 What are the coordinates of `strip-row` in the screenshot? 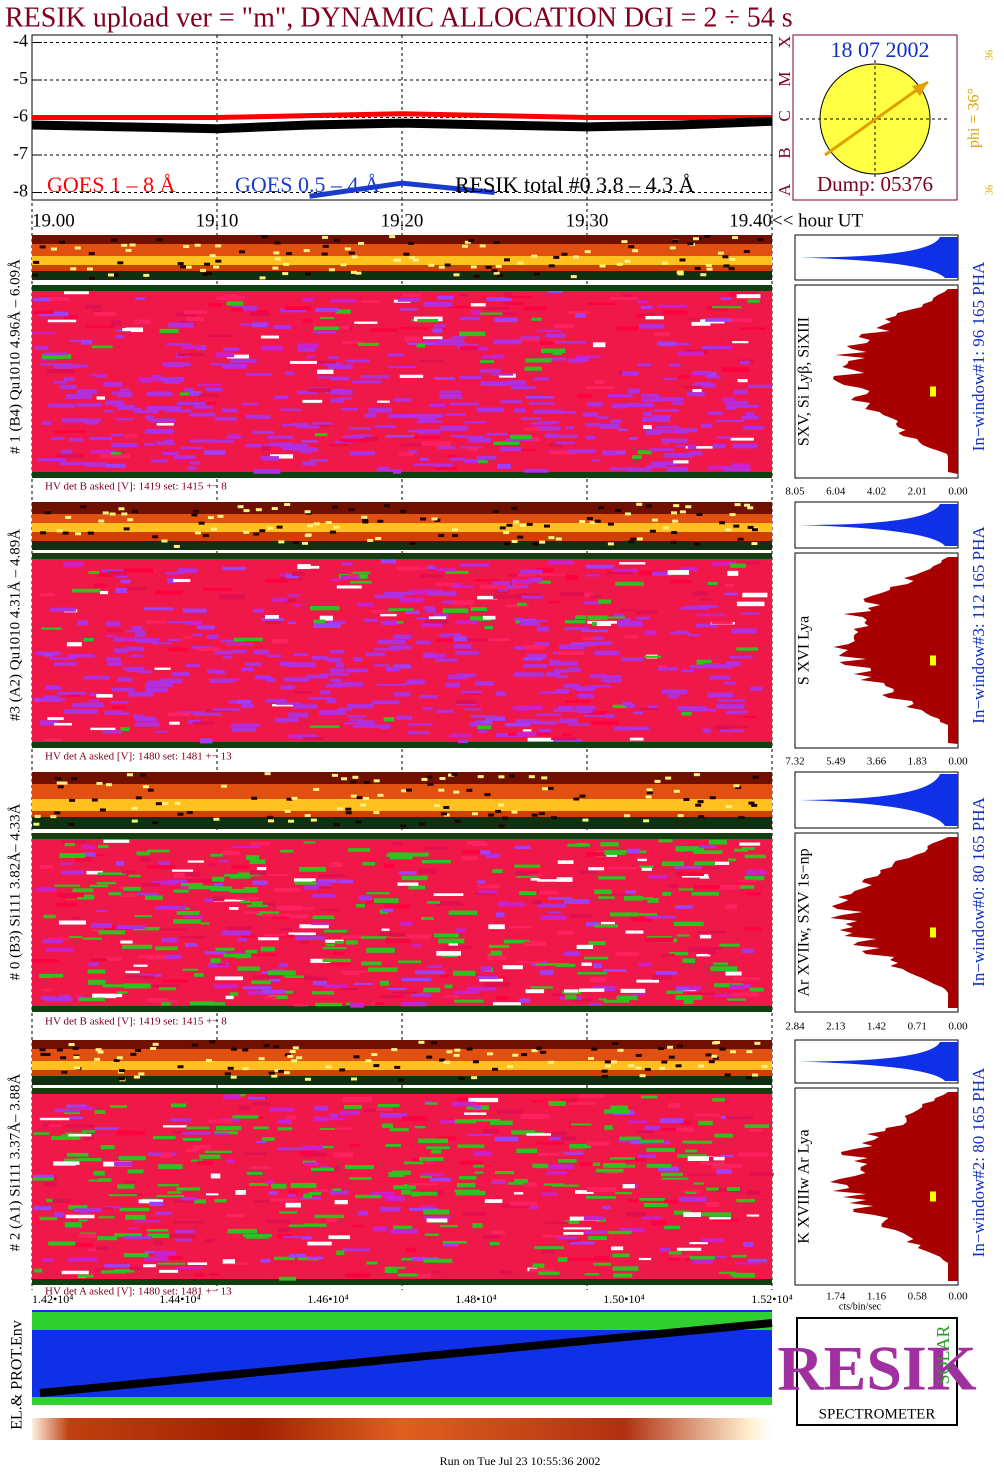 It's located at (402, 1056).